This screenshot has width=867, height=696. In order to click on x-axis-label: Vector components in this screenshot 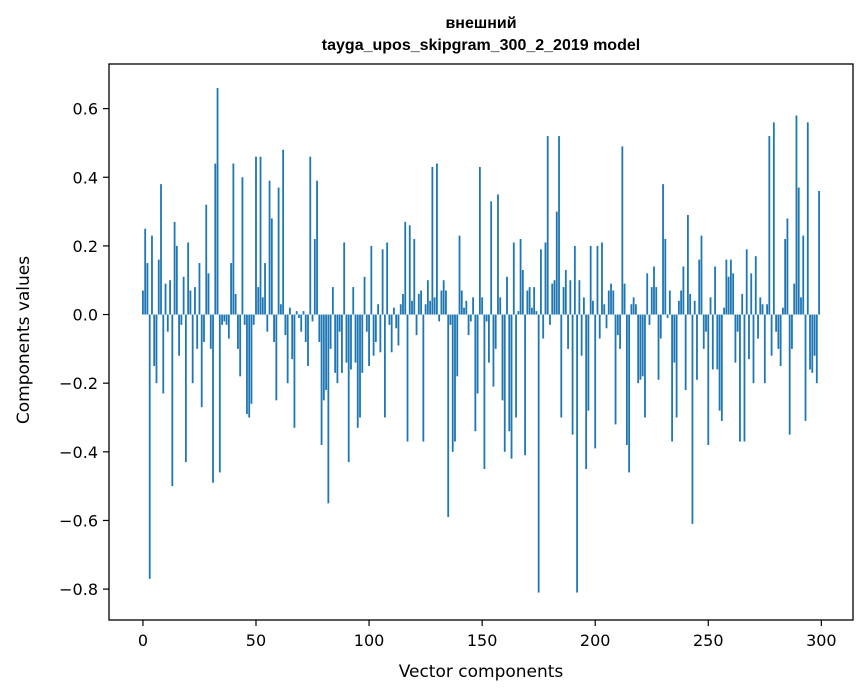, I will do `click(481, 672)`.